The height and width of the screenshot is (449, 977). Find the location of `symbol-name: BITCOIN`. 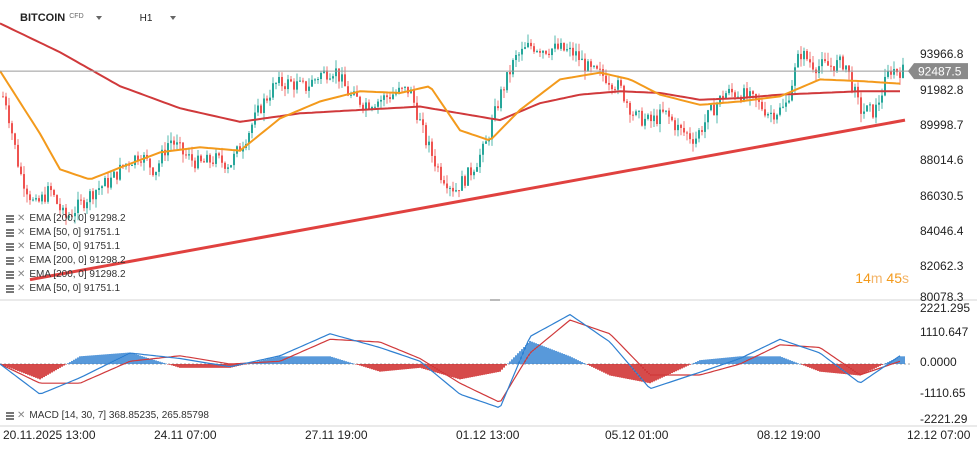

symbol-name: BITCOIN is located at coordinates (43, 18).